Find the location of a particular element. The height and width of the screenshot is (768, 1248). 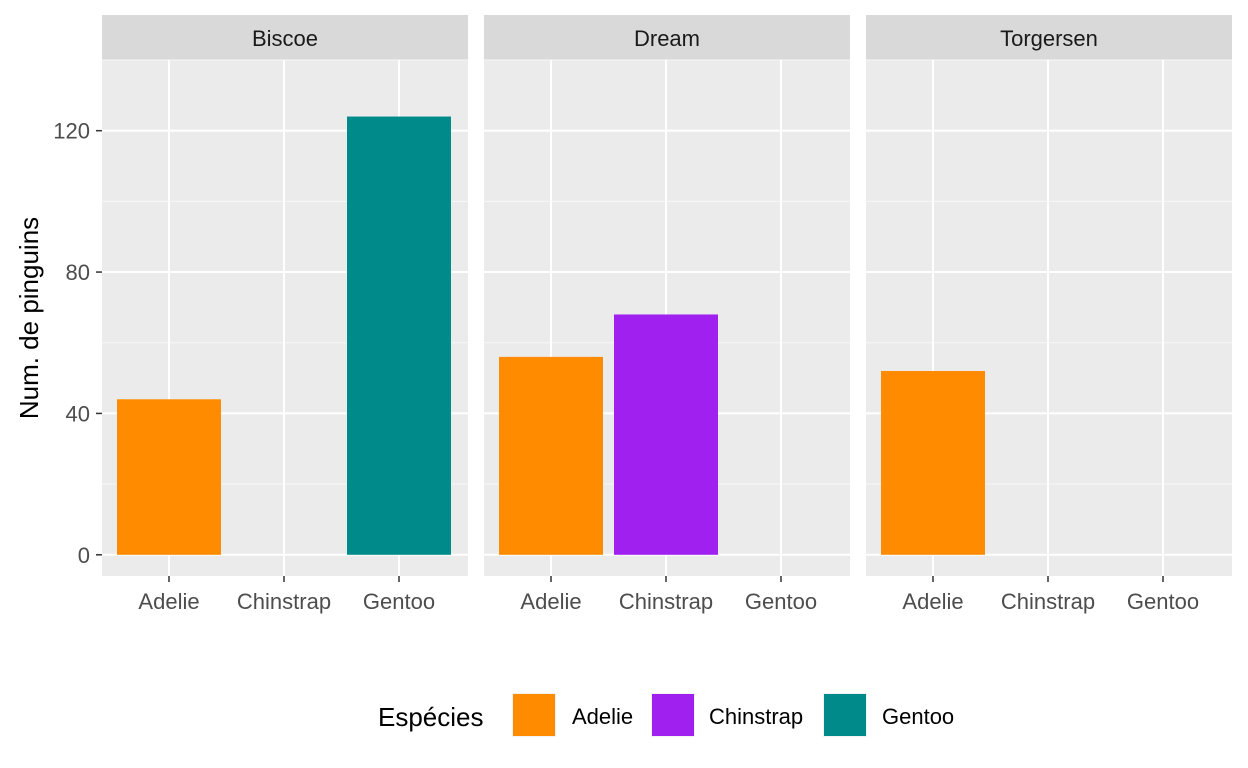

facet-strip-label: Biscoe is located at coordinates (285, 38).